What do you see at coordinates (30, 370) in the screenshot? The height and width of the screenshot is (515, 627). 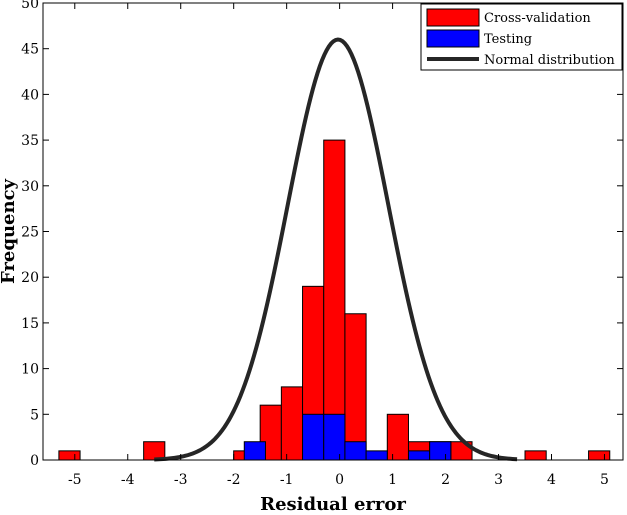 I see `y-tick-label: 10` at bounding box center [30, 370].